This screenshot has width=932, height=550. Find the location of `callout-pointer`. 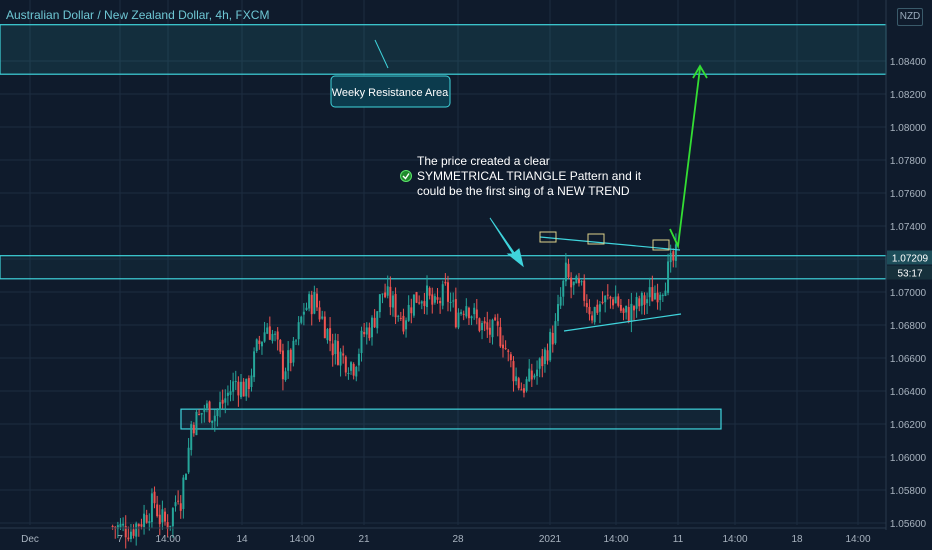

callout-pointer is located at coordinates (381, 54).